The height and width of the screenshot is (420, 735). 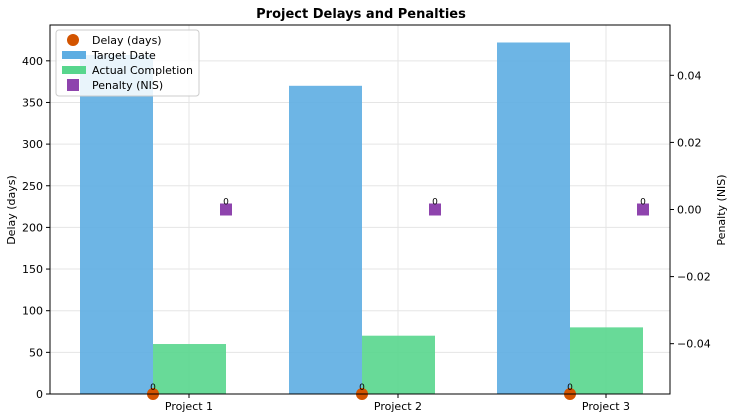 I want to click on x-tick-label-2: Project 3, so click(x=606, y=406).